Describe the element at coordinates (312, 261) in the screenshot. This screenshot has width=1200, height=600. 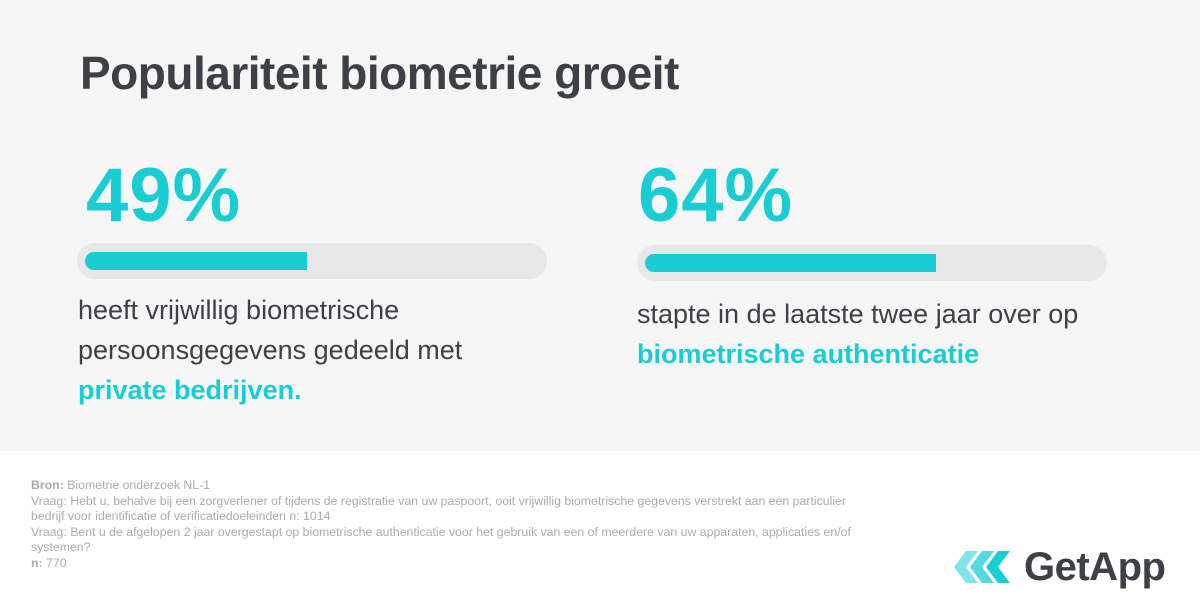
I see `progress-bar-private-companies` at that location.